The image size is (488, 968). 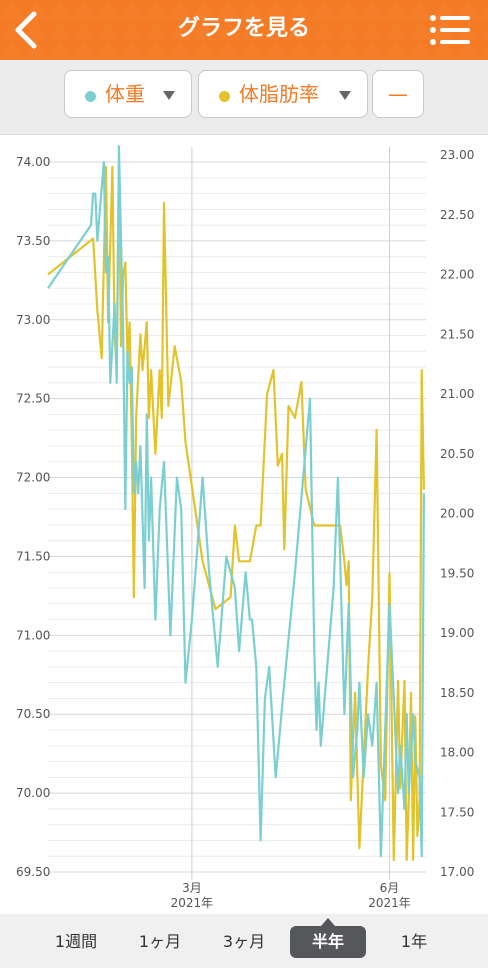 I want to click on header-pattern, so click(x=244, y=30).